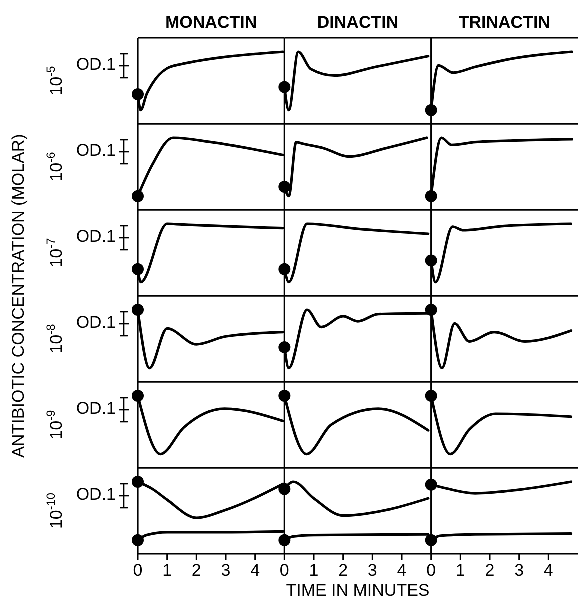 This screenshot has width=580, height=601. Describe the element at coordinates (504, 22) in the screenshot. I see `chart-title: TRINACTIN` at that location.